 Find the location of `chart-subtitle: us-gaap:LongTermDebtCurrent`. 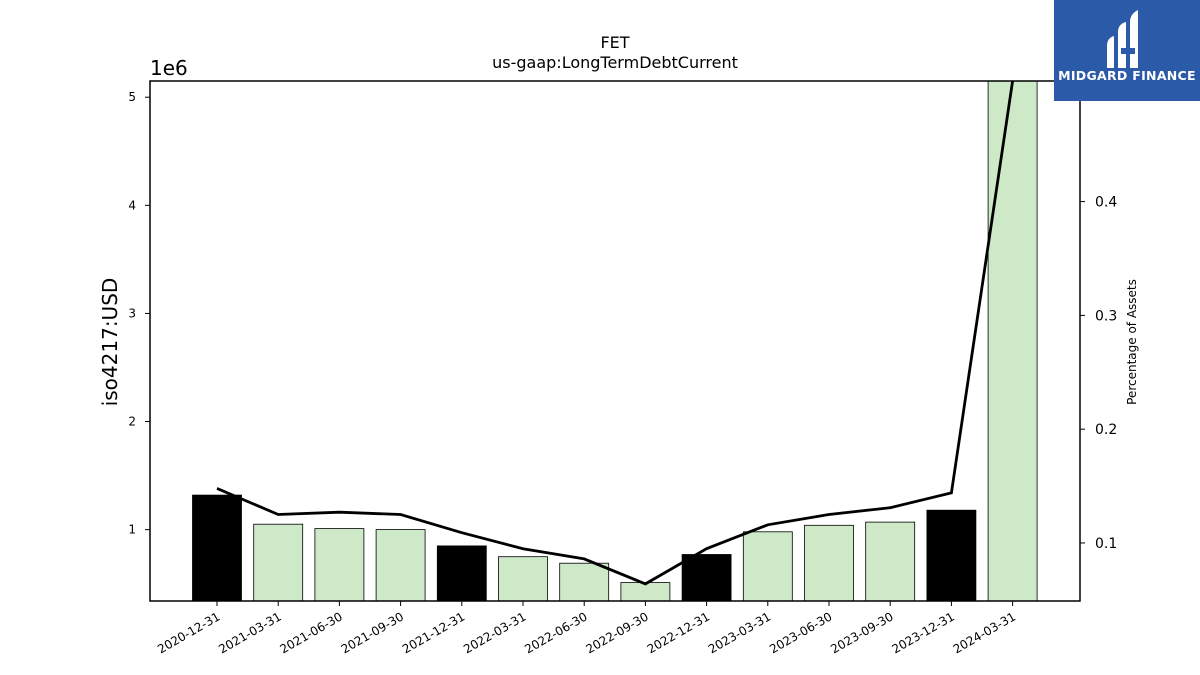

chart-subtitle: us-gaap:LongTermDebtCurrent is located at coordinates (615, 62).